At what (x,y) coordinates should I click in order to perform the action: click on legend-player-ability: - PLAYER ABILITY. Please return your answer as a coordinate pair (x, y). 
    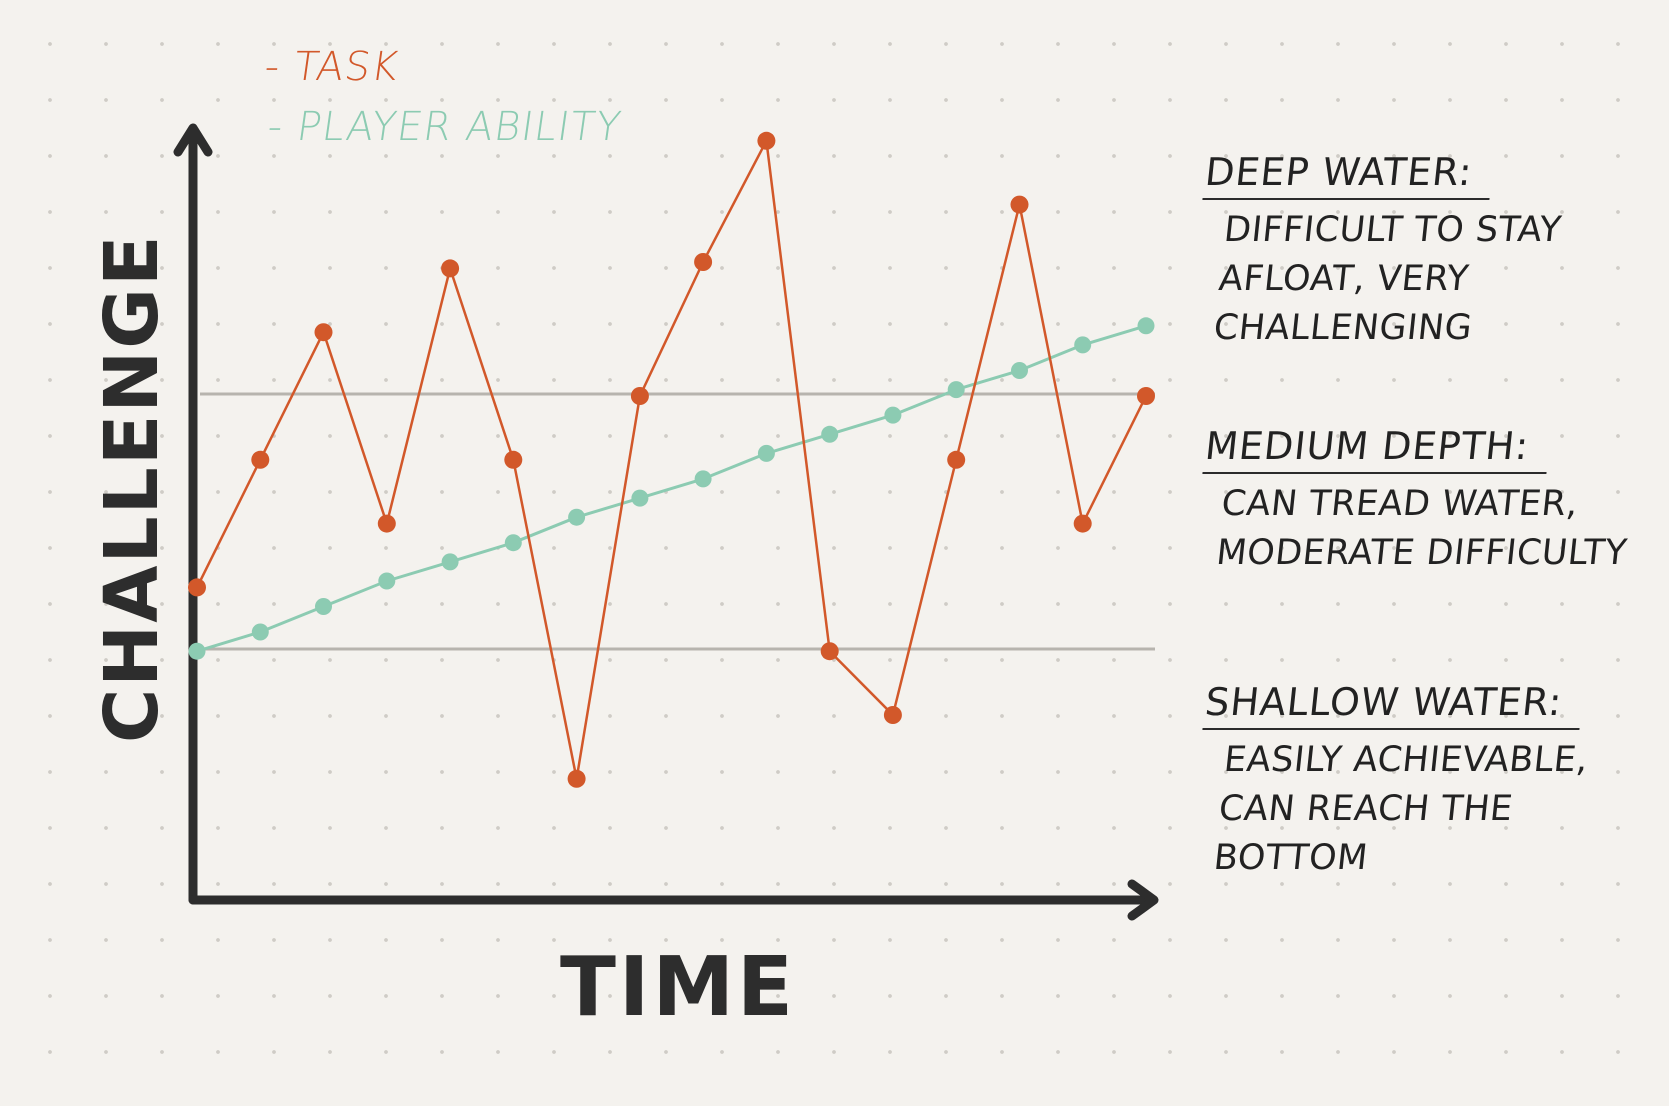
    Looking at the image, I should click on (444, 127).